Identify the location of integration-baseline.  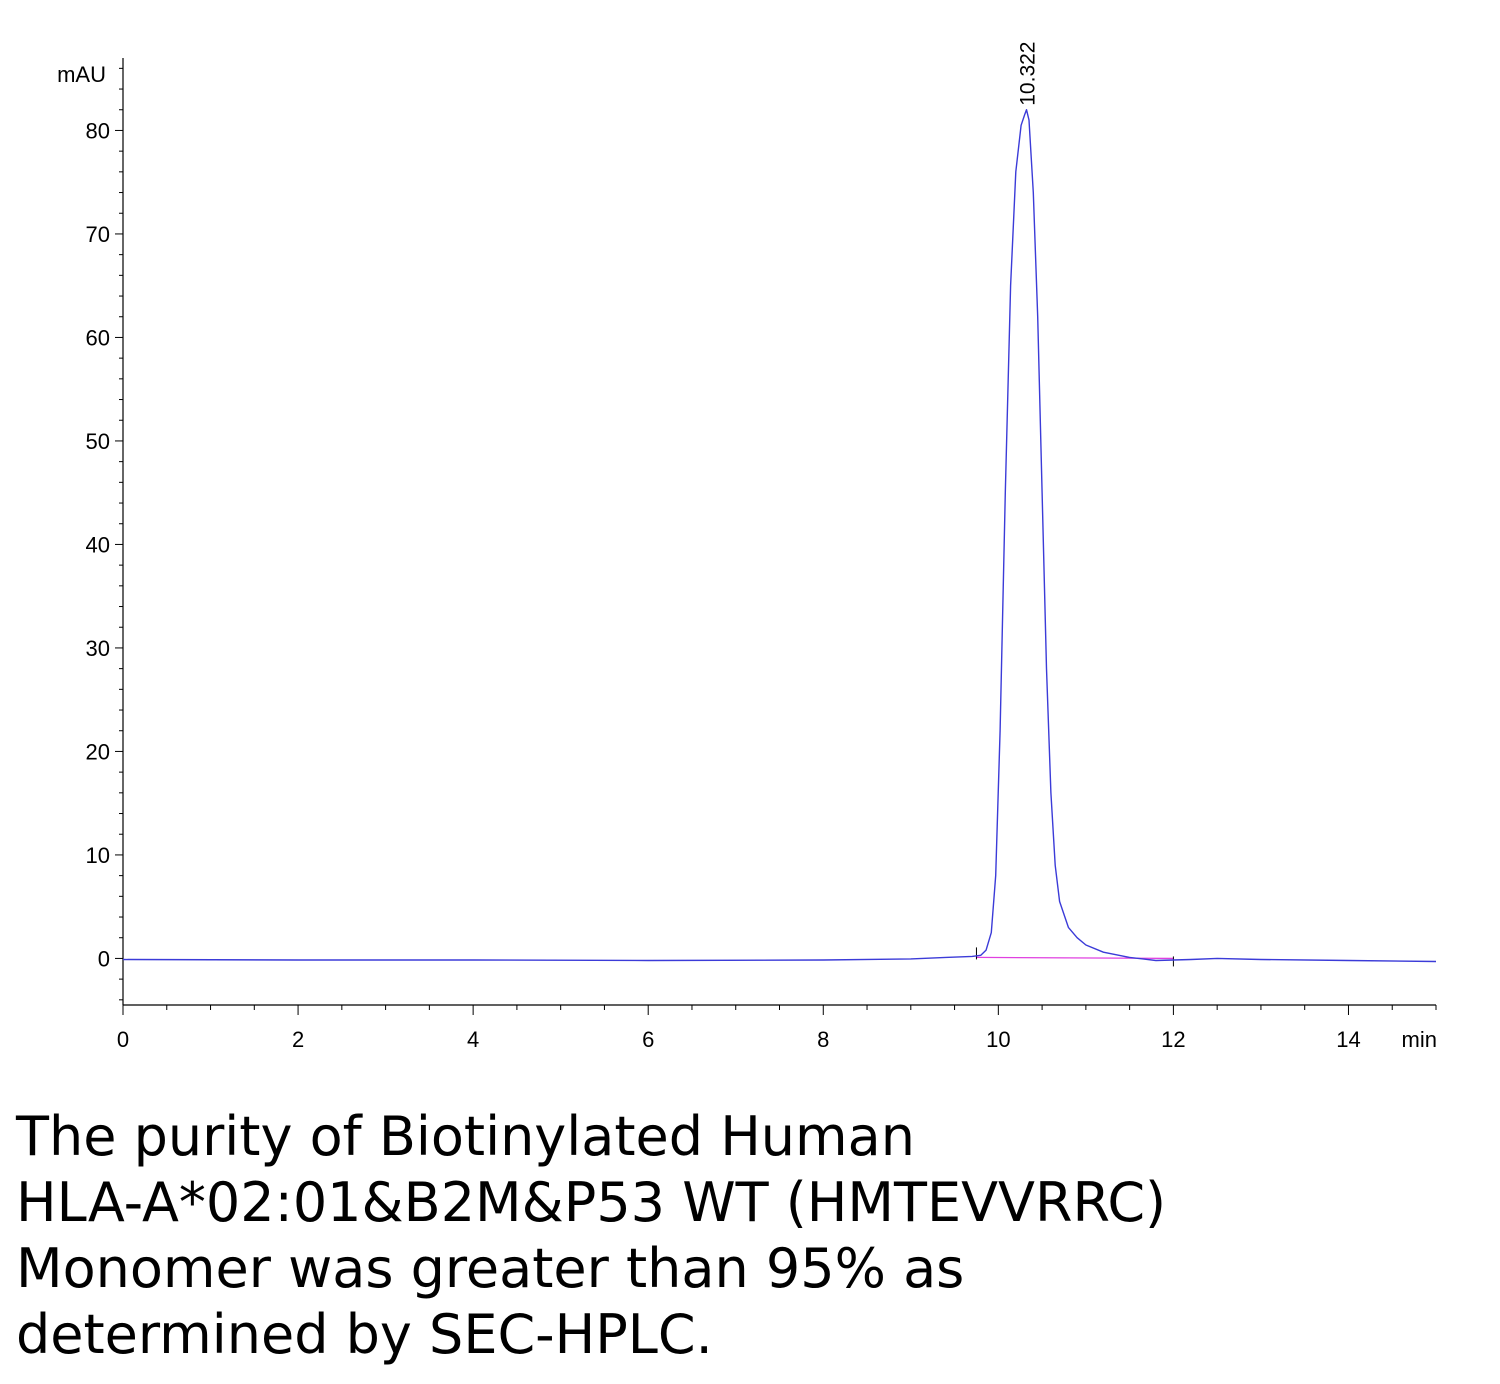
(1075, 958).